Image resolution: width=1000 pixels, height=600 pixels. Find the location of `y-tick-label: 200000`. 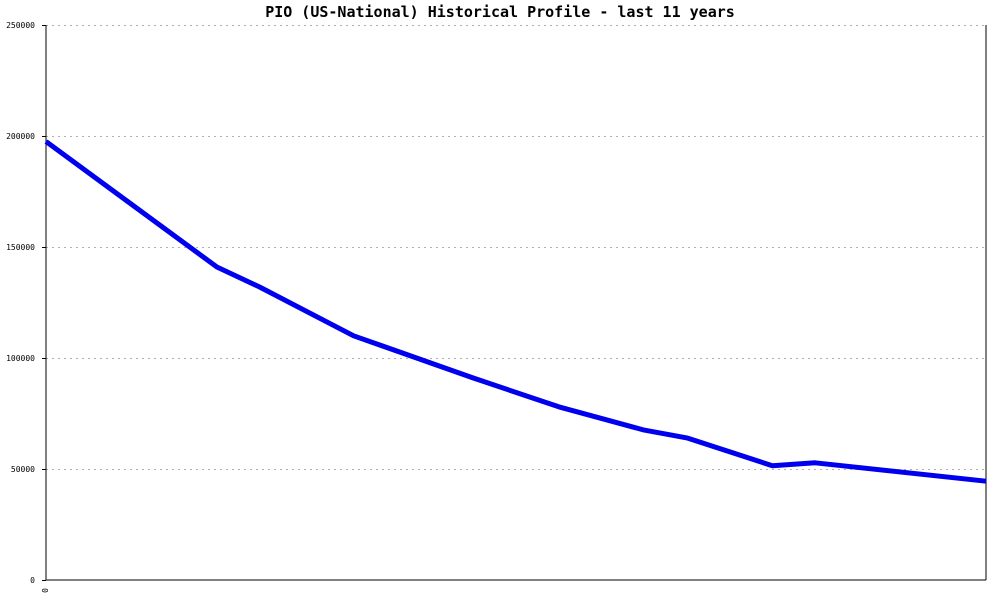

y-tick-label: 200000 is located at coordinates (20, 136).